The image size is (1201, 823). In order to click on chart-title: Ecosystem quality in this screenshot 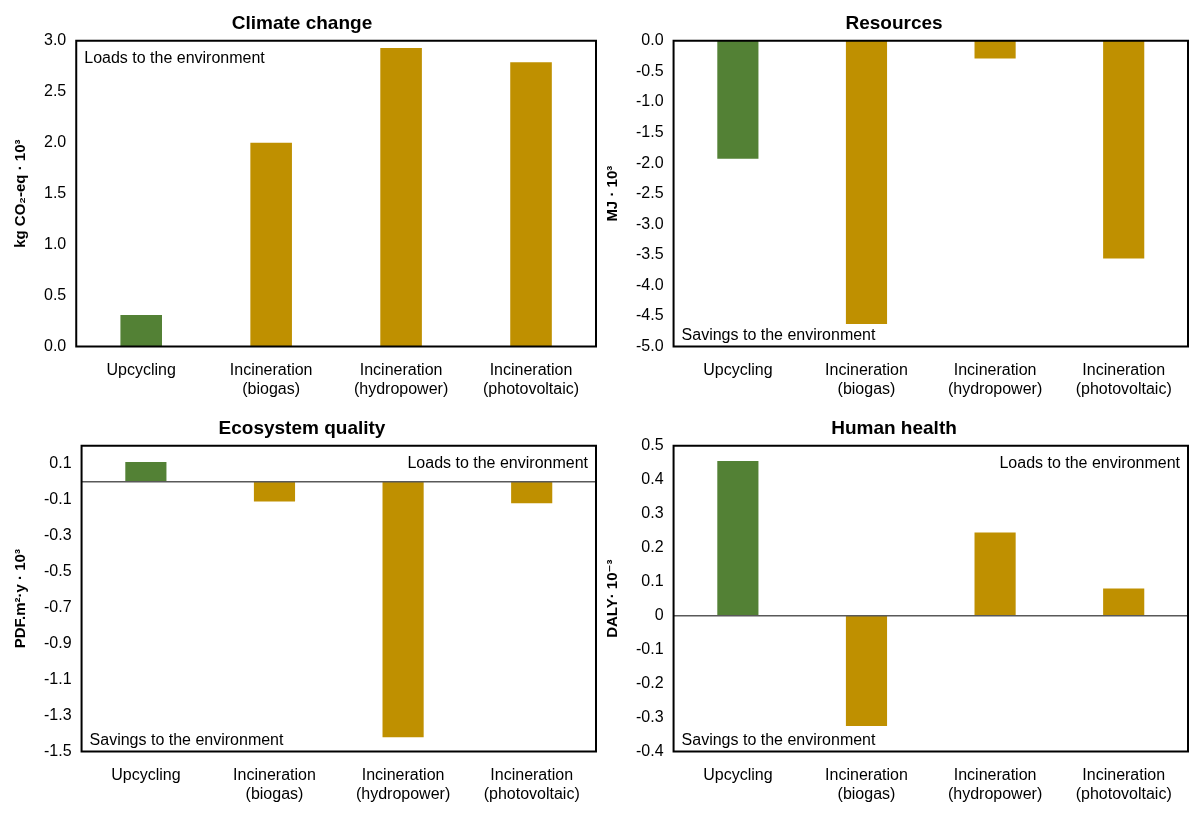, I will do `click(302, 427)`.